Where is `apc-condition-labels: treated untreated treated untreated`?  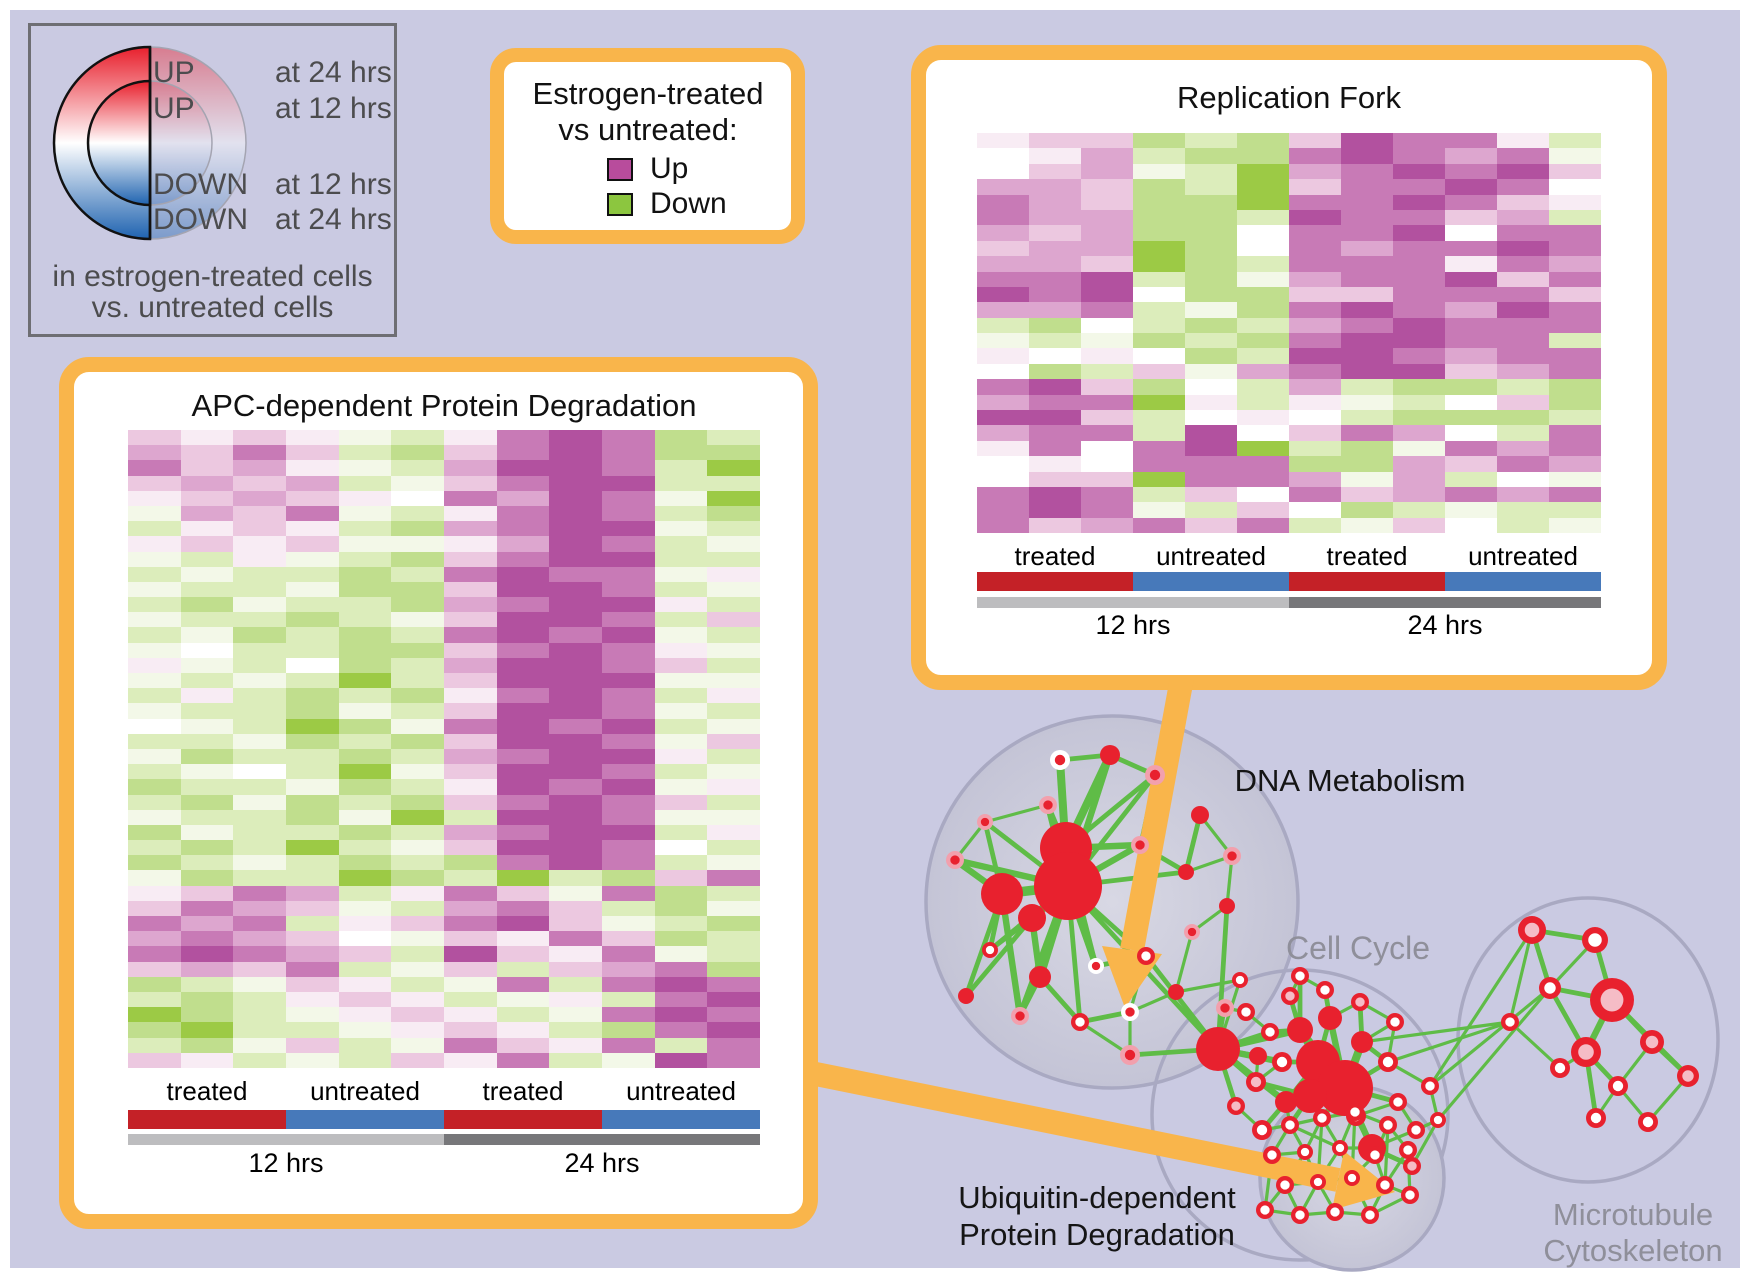
apc-condition-labels: treated untreated treated untreated is located at coordinates (444, 1091).